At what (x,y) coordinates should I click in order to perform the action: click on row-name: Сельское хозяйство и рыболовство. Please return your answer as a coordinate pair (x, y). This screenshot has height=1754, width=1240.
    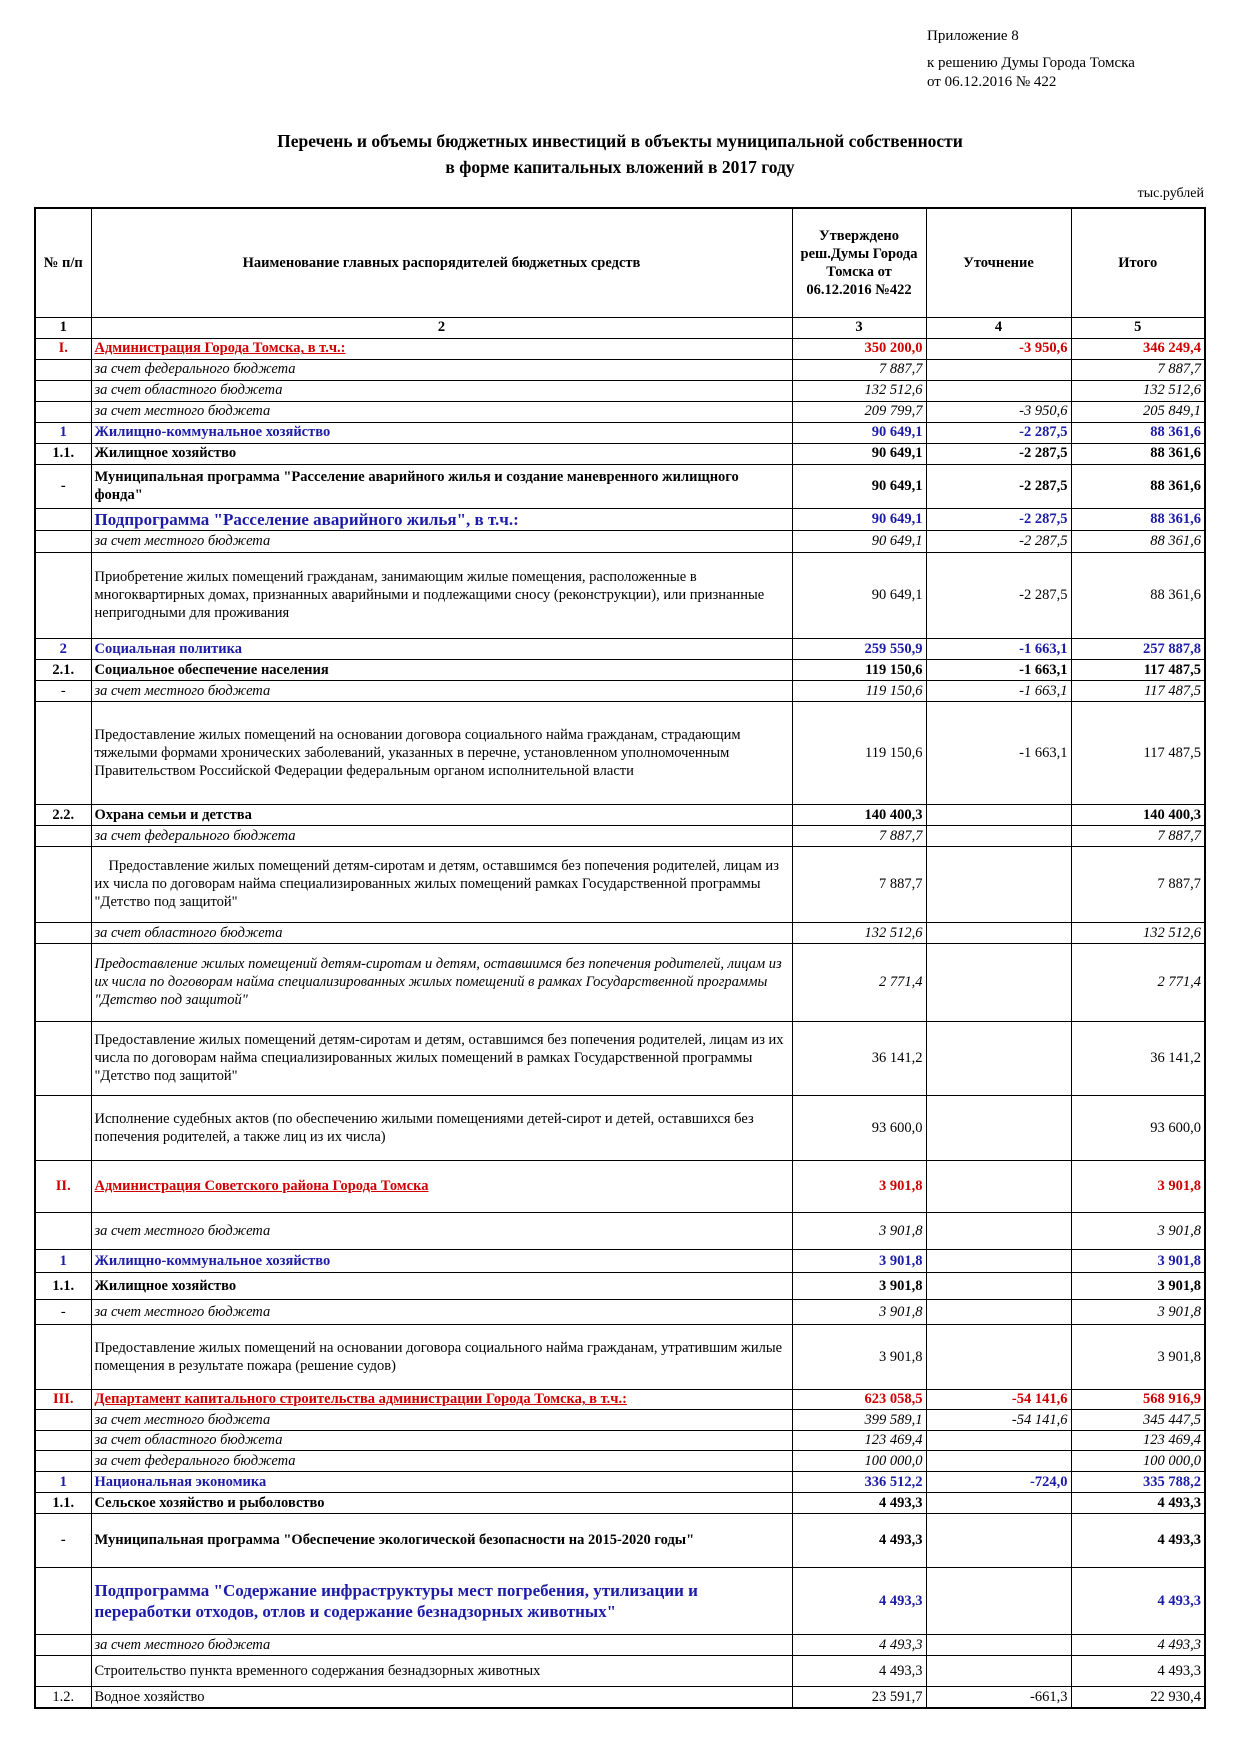
    Looking at the image, I should click on (441, 1502).